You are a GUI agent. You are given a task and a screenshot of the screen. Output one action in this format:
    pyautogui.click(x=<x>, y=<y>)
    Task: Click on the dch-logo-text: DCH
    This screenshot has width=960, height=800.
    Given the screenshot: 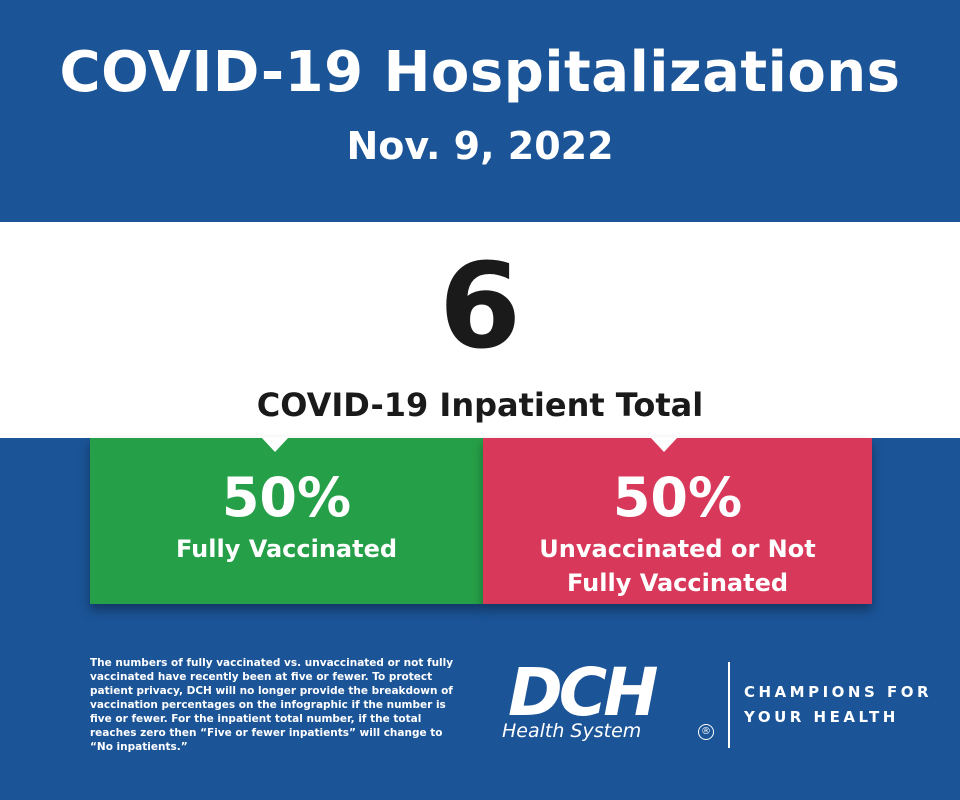 What is the action you would take?
    pyautogui.click(x=583, y=692)
    